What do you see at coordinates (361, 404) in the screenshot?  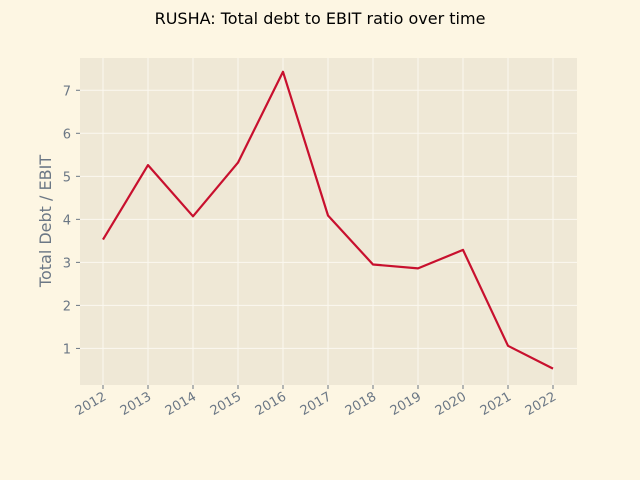 I see `x-tick-label: 2018` at bounding box center [361, 404].